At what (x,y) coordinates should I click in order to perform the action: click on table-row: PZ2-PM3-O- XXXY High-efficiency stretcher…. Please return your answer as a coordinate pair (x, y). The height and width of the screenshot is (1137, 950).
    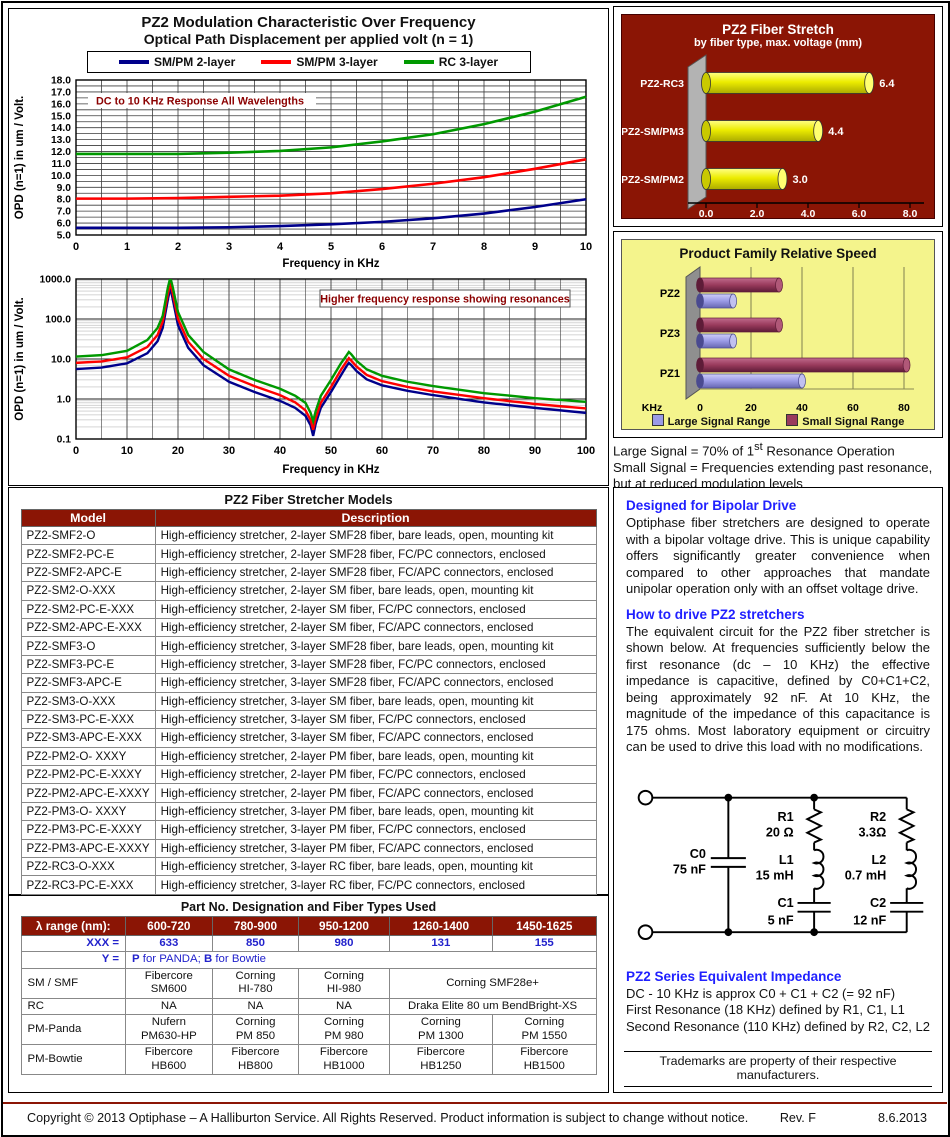
    Looking at the image, I should click on (308, 811).